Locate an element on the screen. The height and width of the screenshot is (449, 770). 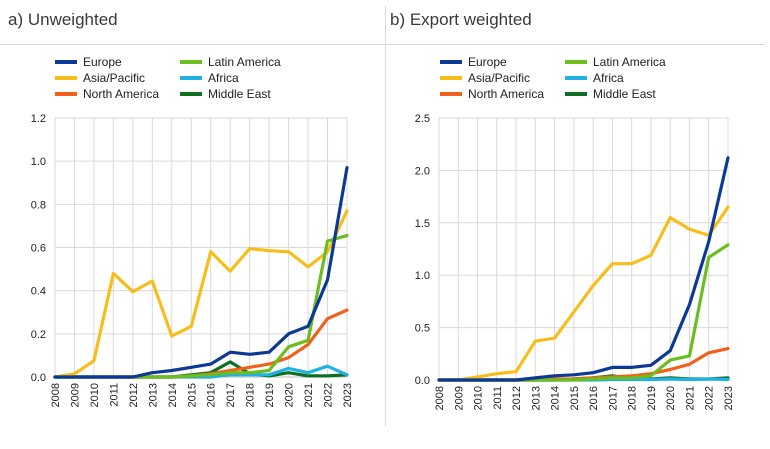
y-tick-label: 1.5 is located at coordinates (422, 224).